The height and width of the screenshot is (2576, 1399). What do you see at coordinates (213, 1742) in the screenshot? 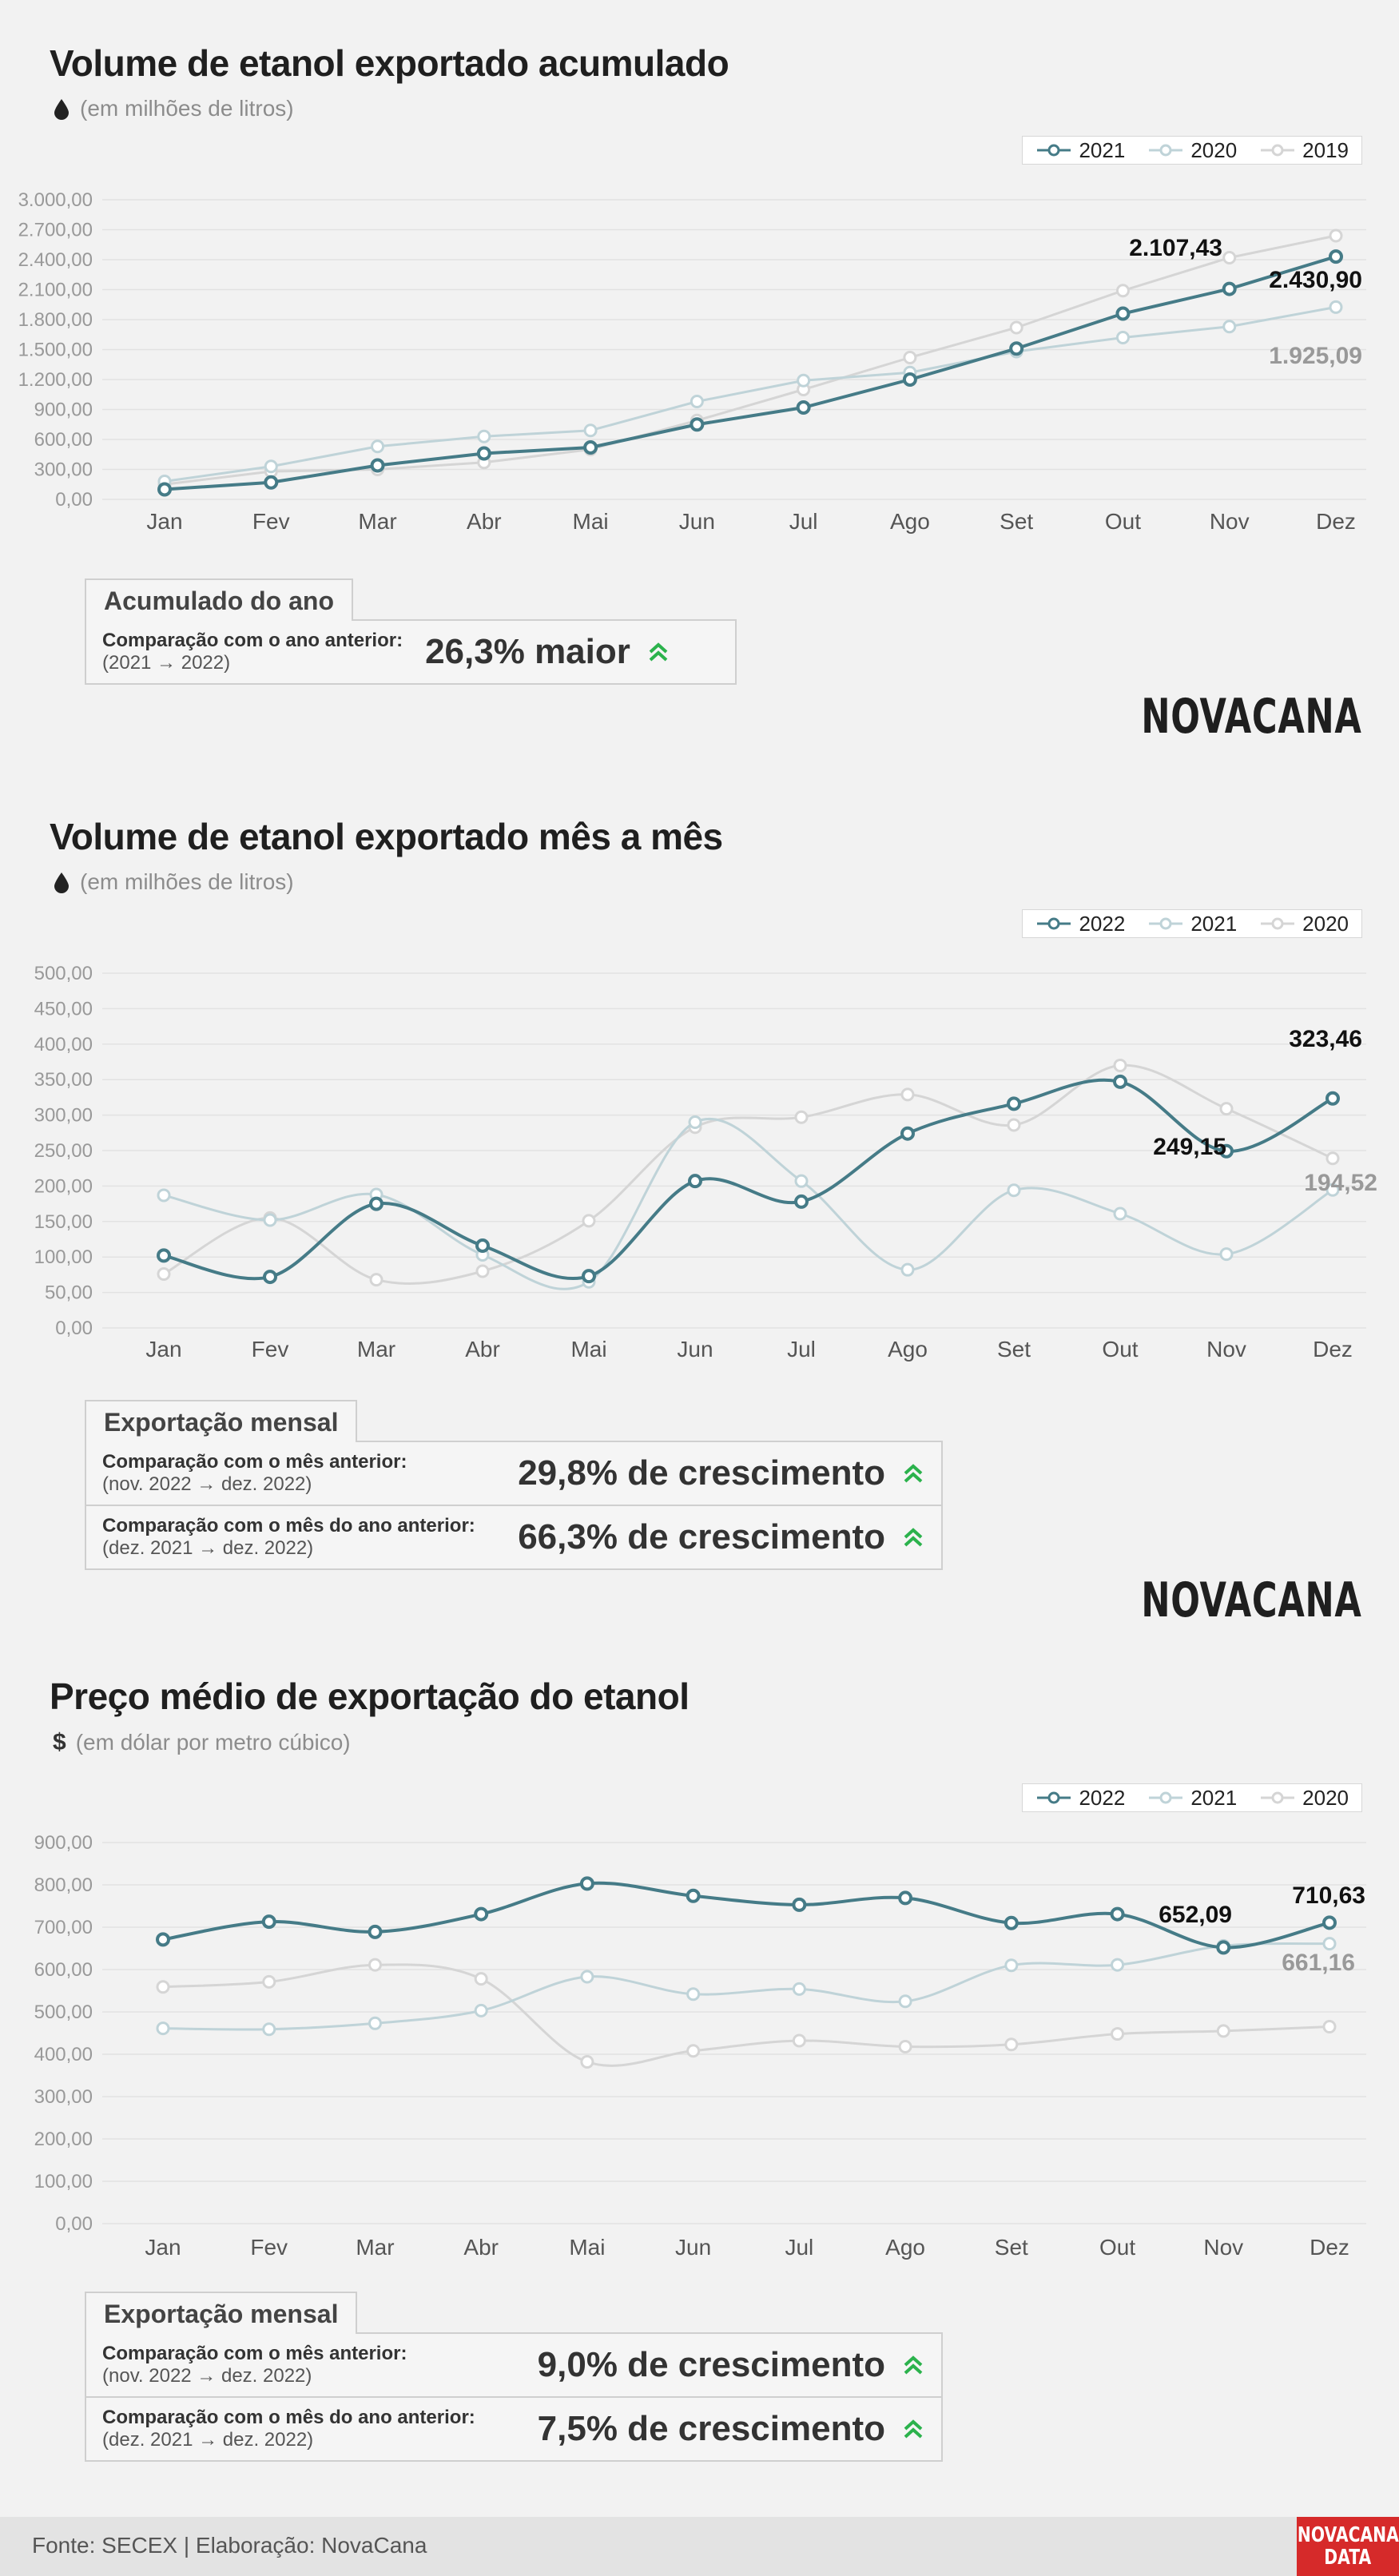
I see `unit-label: (em dólar por metro cúbico)` at bounding box center [213, 1742].